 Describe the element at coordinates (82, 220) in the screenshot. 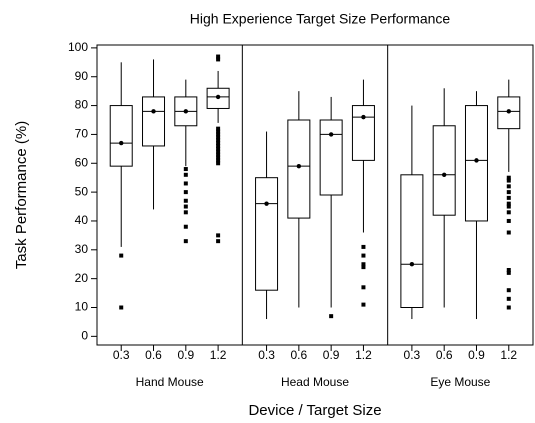

I see `y-tick-label: 40` at that location.